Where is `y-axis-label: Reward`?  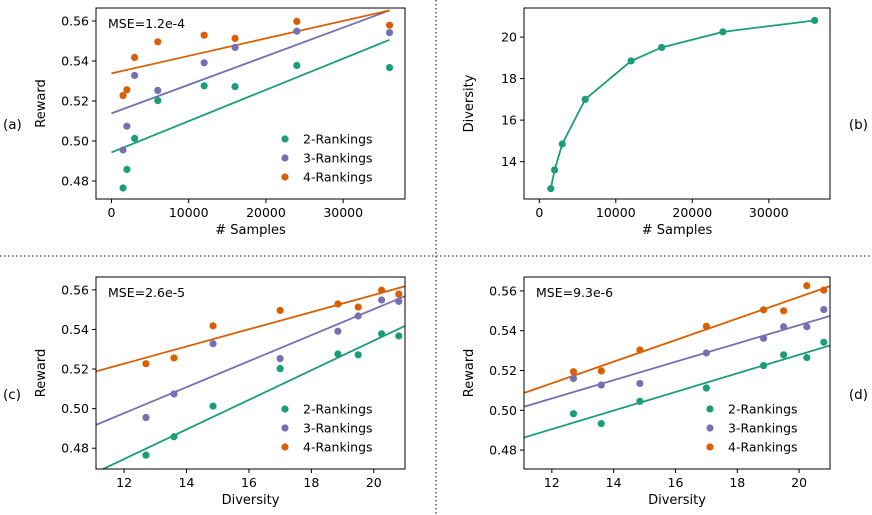 y-axis-label: Reward is located at coordinates (41, 103).